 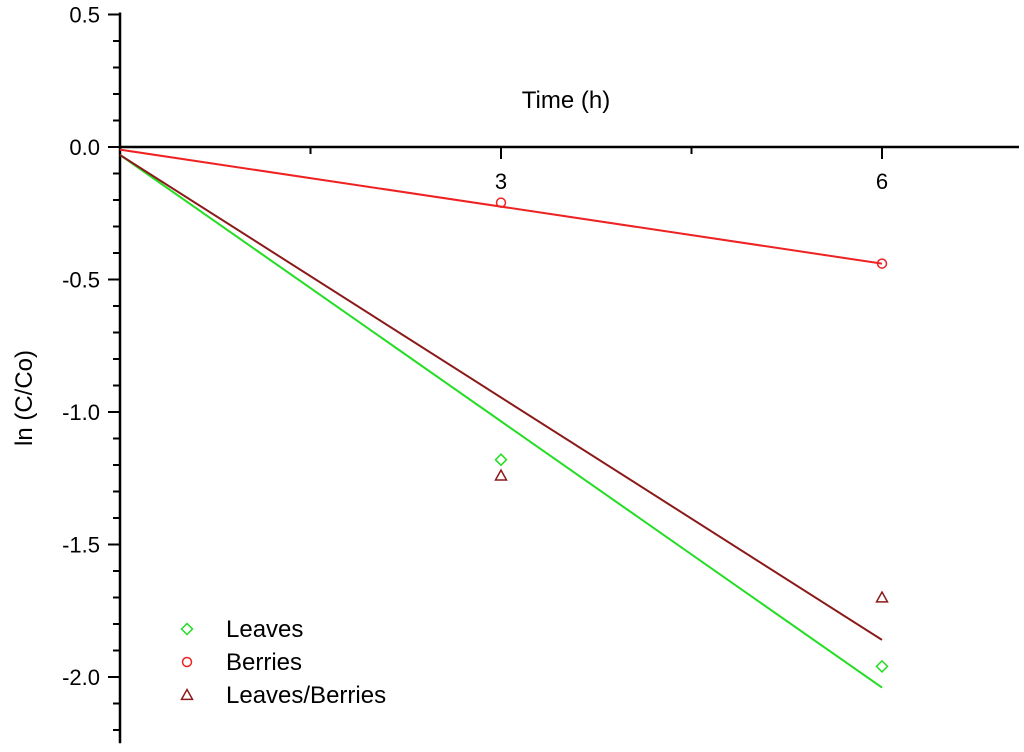 I want to click on legend-marker-berries, so click(x=187, y=662).